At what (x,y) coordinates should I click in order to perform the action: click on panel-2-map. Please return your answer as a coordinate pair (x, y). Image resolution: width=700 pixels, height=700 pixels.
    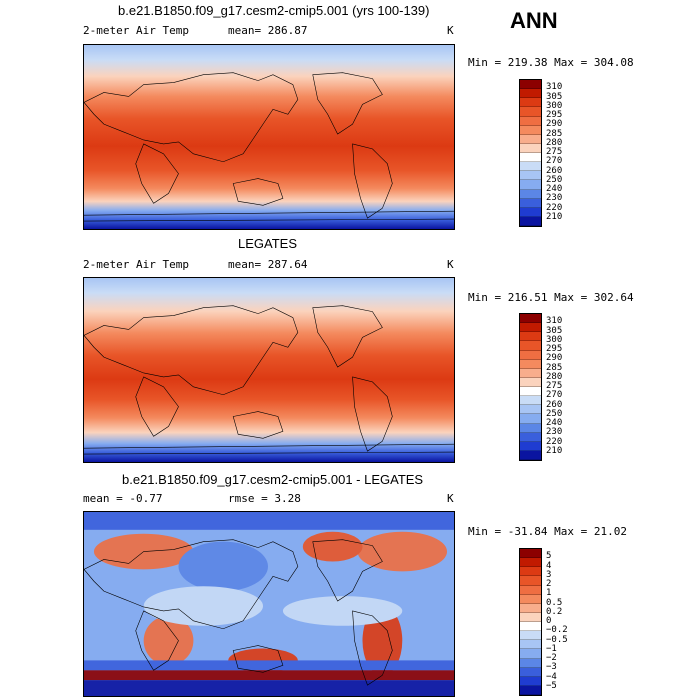
    Looking at the image, I should click on (269, 370).